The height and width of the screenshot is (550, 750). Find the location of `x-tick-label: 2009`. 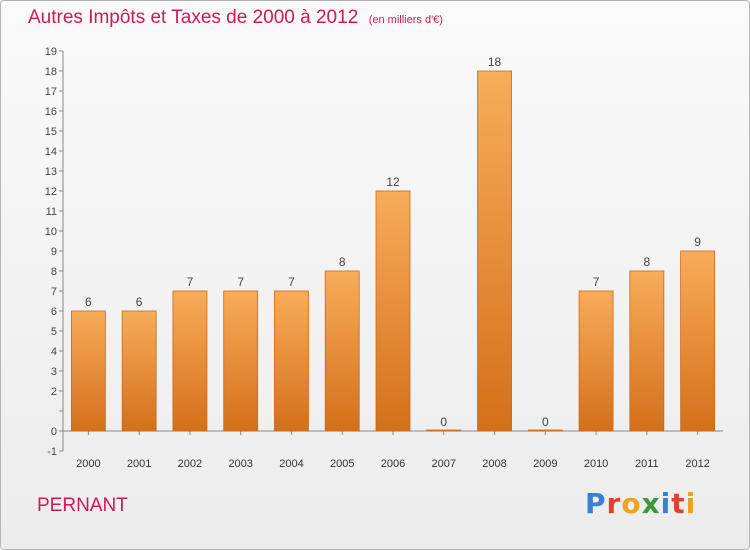

x-tick-label: 2009 is located at coordinates (545, 464).